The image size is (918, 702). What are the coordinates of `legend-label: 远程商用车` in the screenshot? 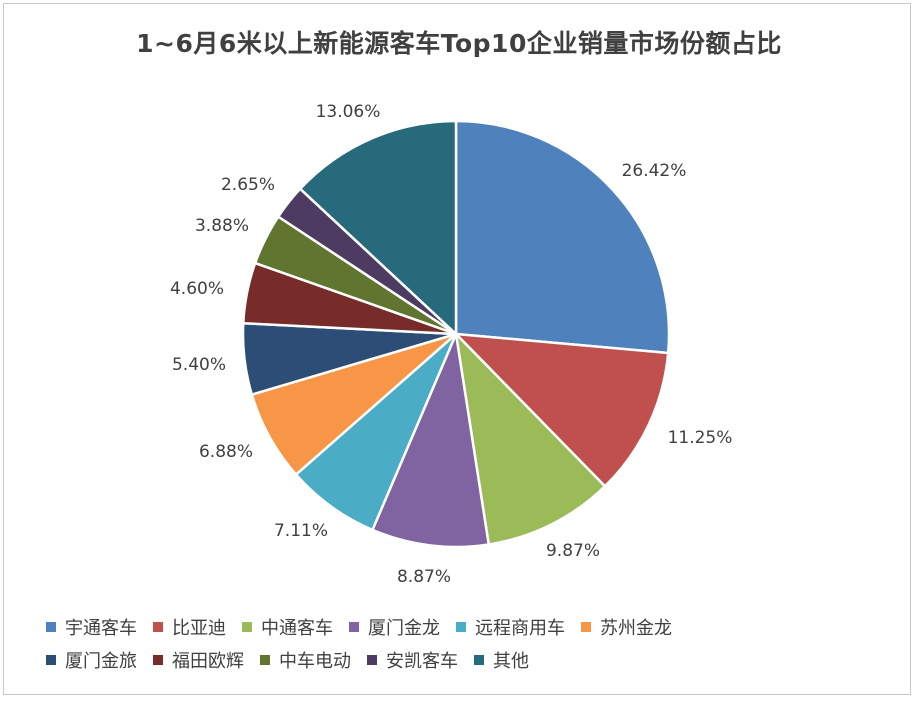 It's located at (520, 628).